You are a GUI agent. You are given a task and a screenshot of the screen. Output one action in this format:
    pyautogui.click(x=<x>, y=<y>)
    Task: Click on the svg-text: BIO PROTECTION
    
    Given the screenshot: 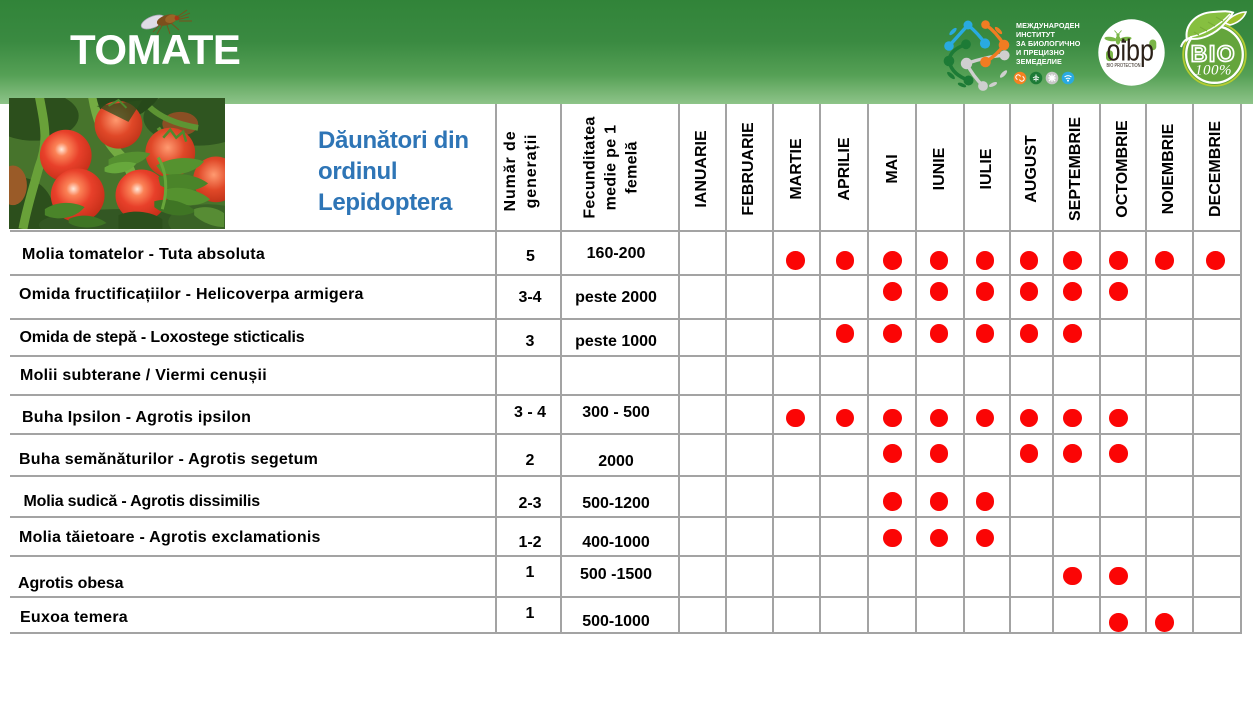 What is the action you would take?
    pyautogui.click(x=1124, y=66)
    